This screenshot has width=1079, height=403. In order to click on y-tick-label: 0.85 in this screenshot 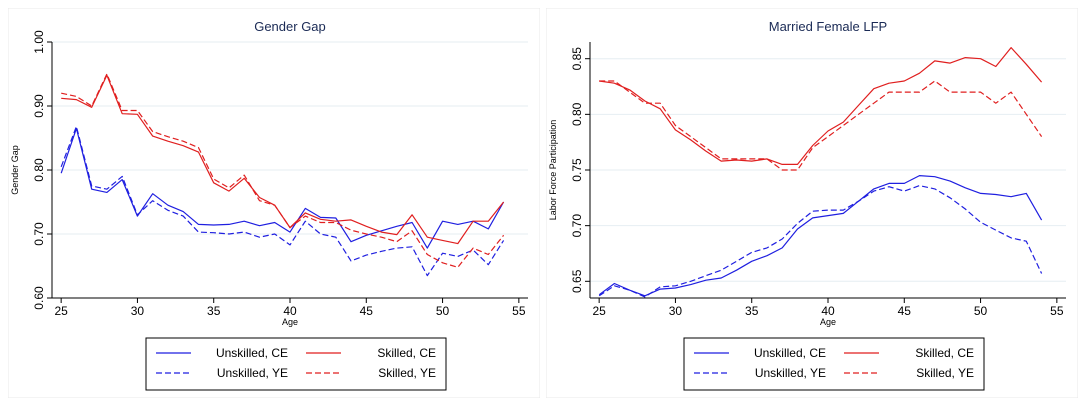, I will do `click(577, 59)`.